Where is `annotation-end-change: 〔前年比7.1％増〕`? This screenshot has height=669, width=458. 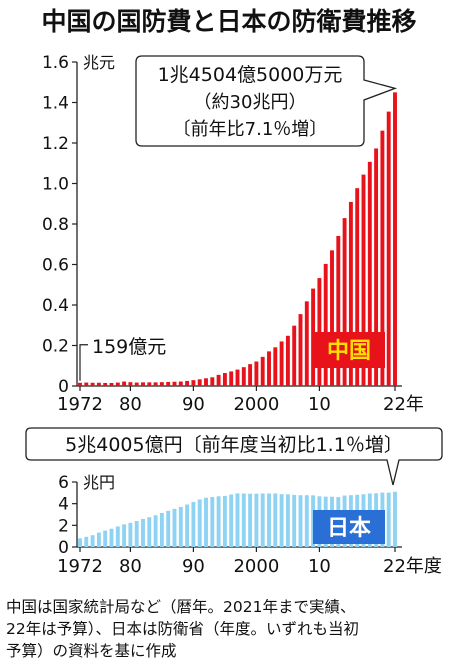 annotation-end-change: 〔前年比7.1％増〕 is located at coordinates (250, 129).